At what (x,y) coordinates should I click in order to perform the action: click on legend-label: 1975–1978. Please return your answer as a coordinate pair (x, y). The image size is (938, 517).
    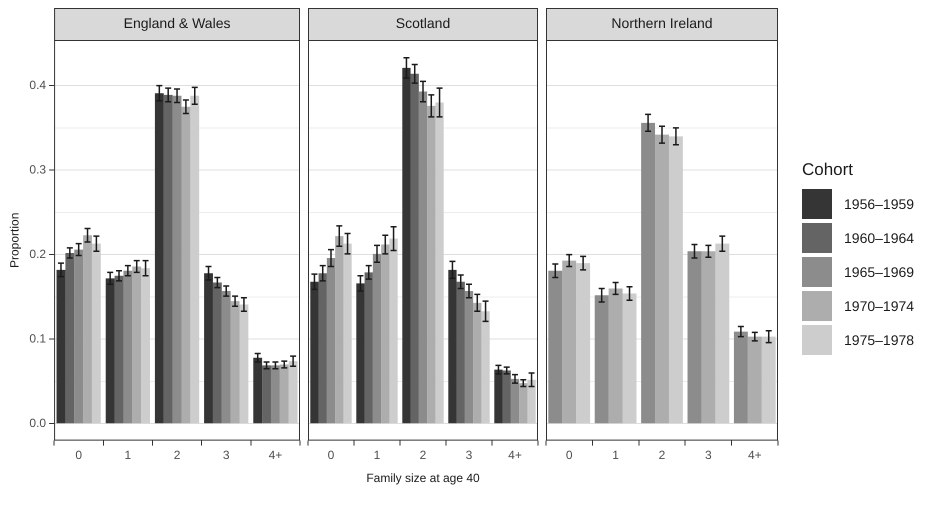
    Looking at the image, I should click on (879, 340).